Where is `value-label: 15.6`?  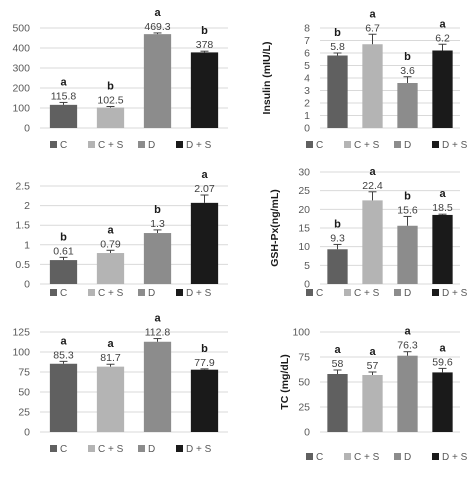 value-label: 15.6 is located at coordinates (407, 210).